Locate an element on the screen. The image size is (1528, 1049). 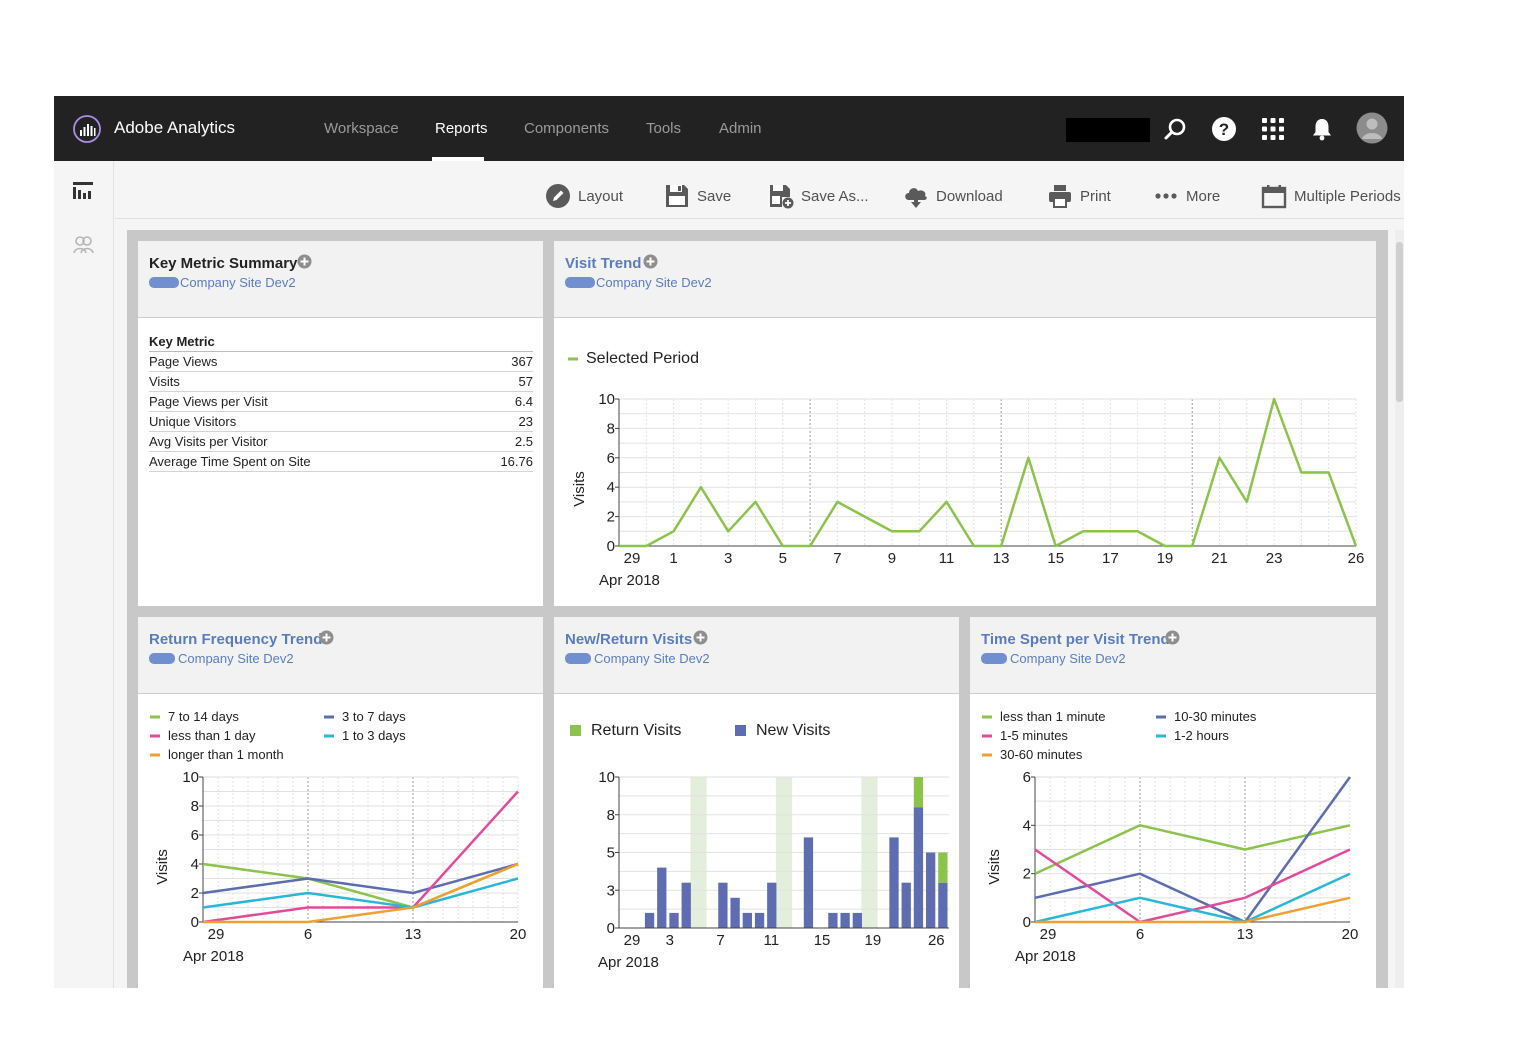
download-button: Download is located at coordinates (953, 196).